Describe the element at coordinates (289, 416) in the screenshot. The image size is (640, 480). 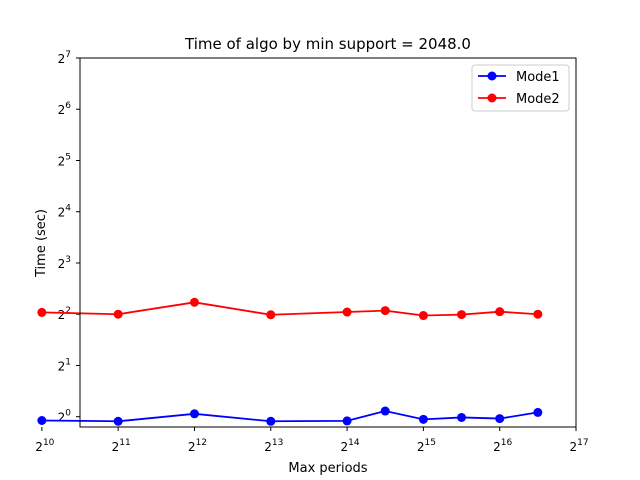
I see `series-line-mode1` at that location.